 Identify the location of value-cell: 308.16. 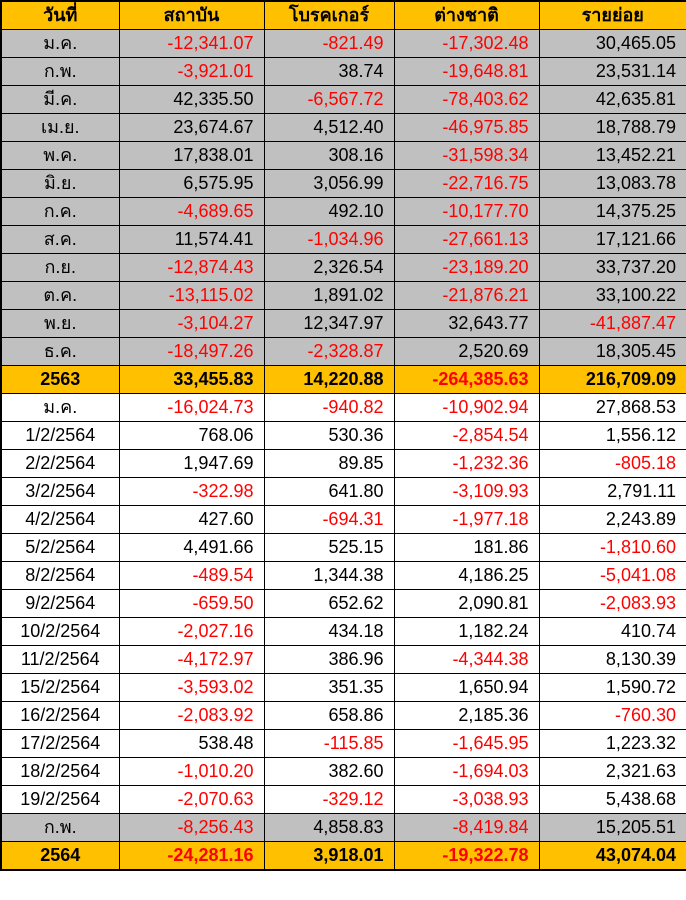
(329, 155).